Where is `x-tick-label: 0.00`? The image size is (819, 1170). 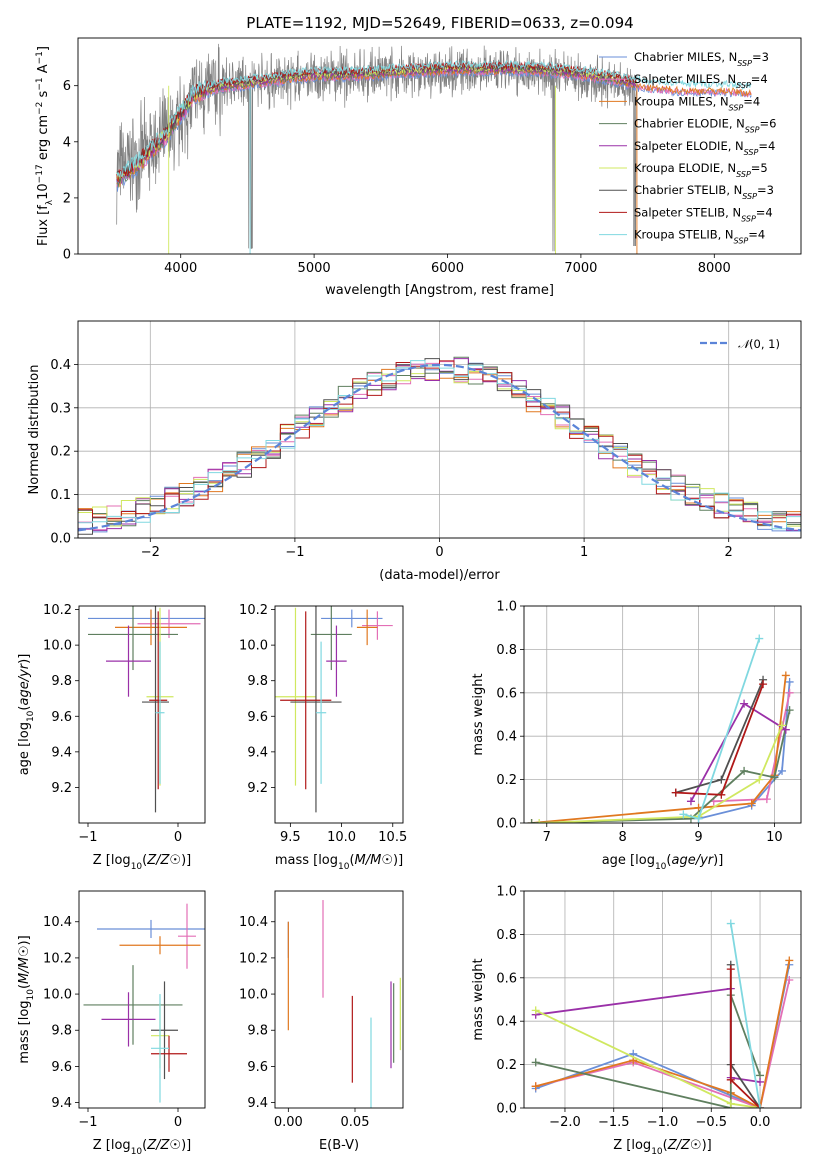
x-tick-label: 0.00 is located at coordinates (288, 1122).